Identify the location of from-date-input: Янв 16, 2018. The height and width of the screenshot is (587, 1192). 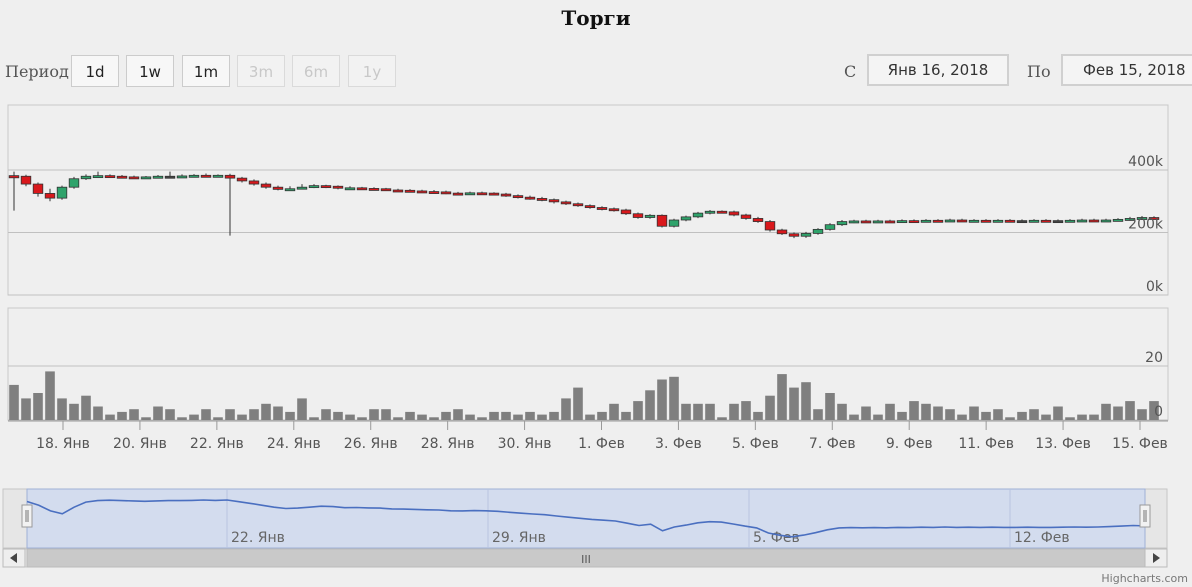
(938, 70).